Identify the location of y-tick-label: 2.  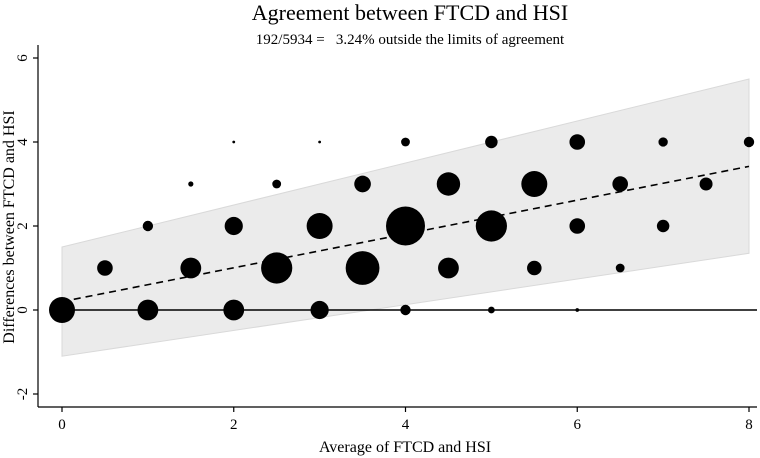
(23, 226).